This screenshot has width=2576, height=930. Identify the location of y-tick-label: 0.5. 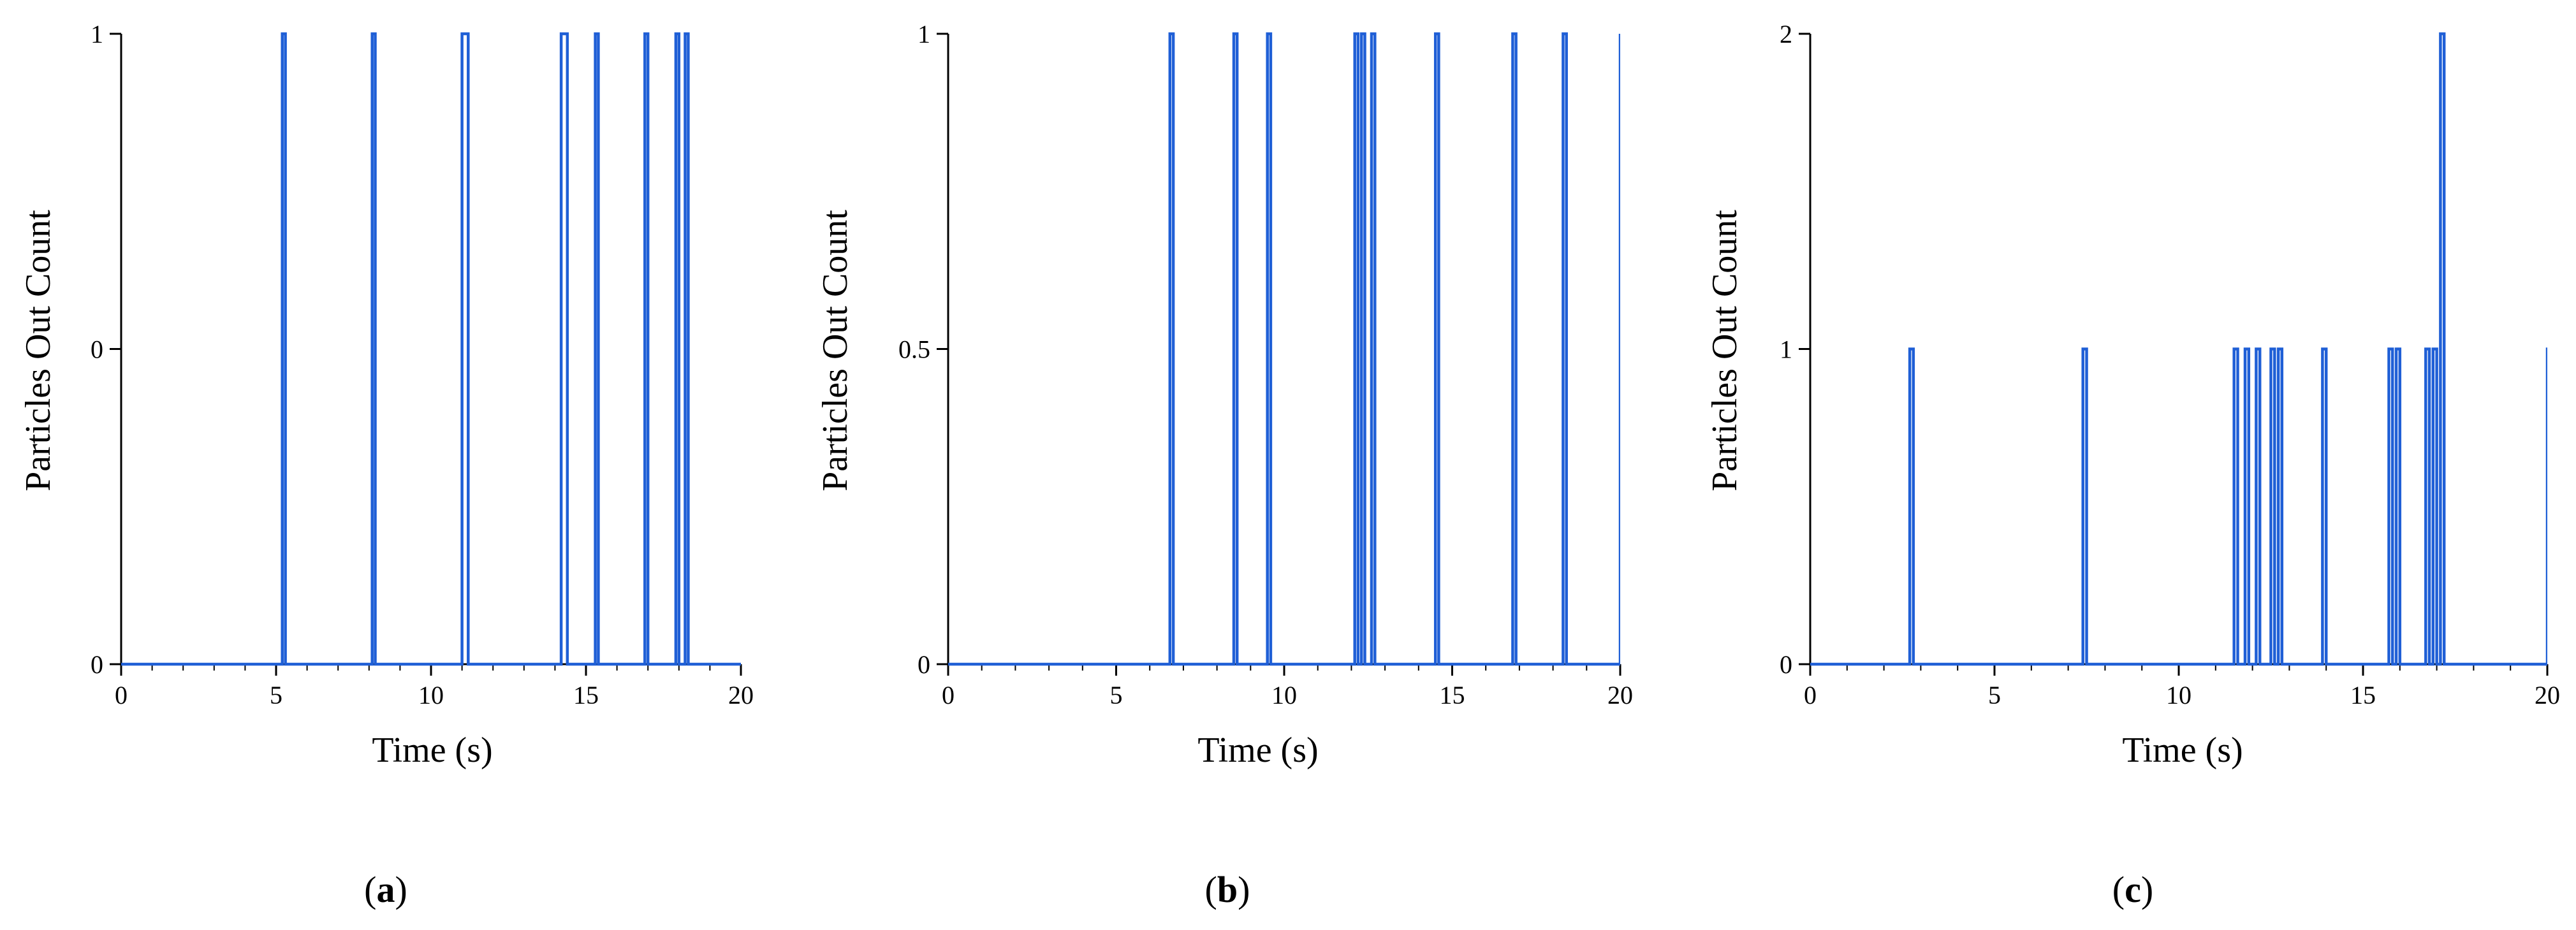
(914, 349).